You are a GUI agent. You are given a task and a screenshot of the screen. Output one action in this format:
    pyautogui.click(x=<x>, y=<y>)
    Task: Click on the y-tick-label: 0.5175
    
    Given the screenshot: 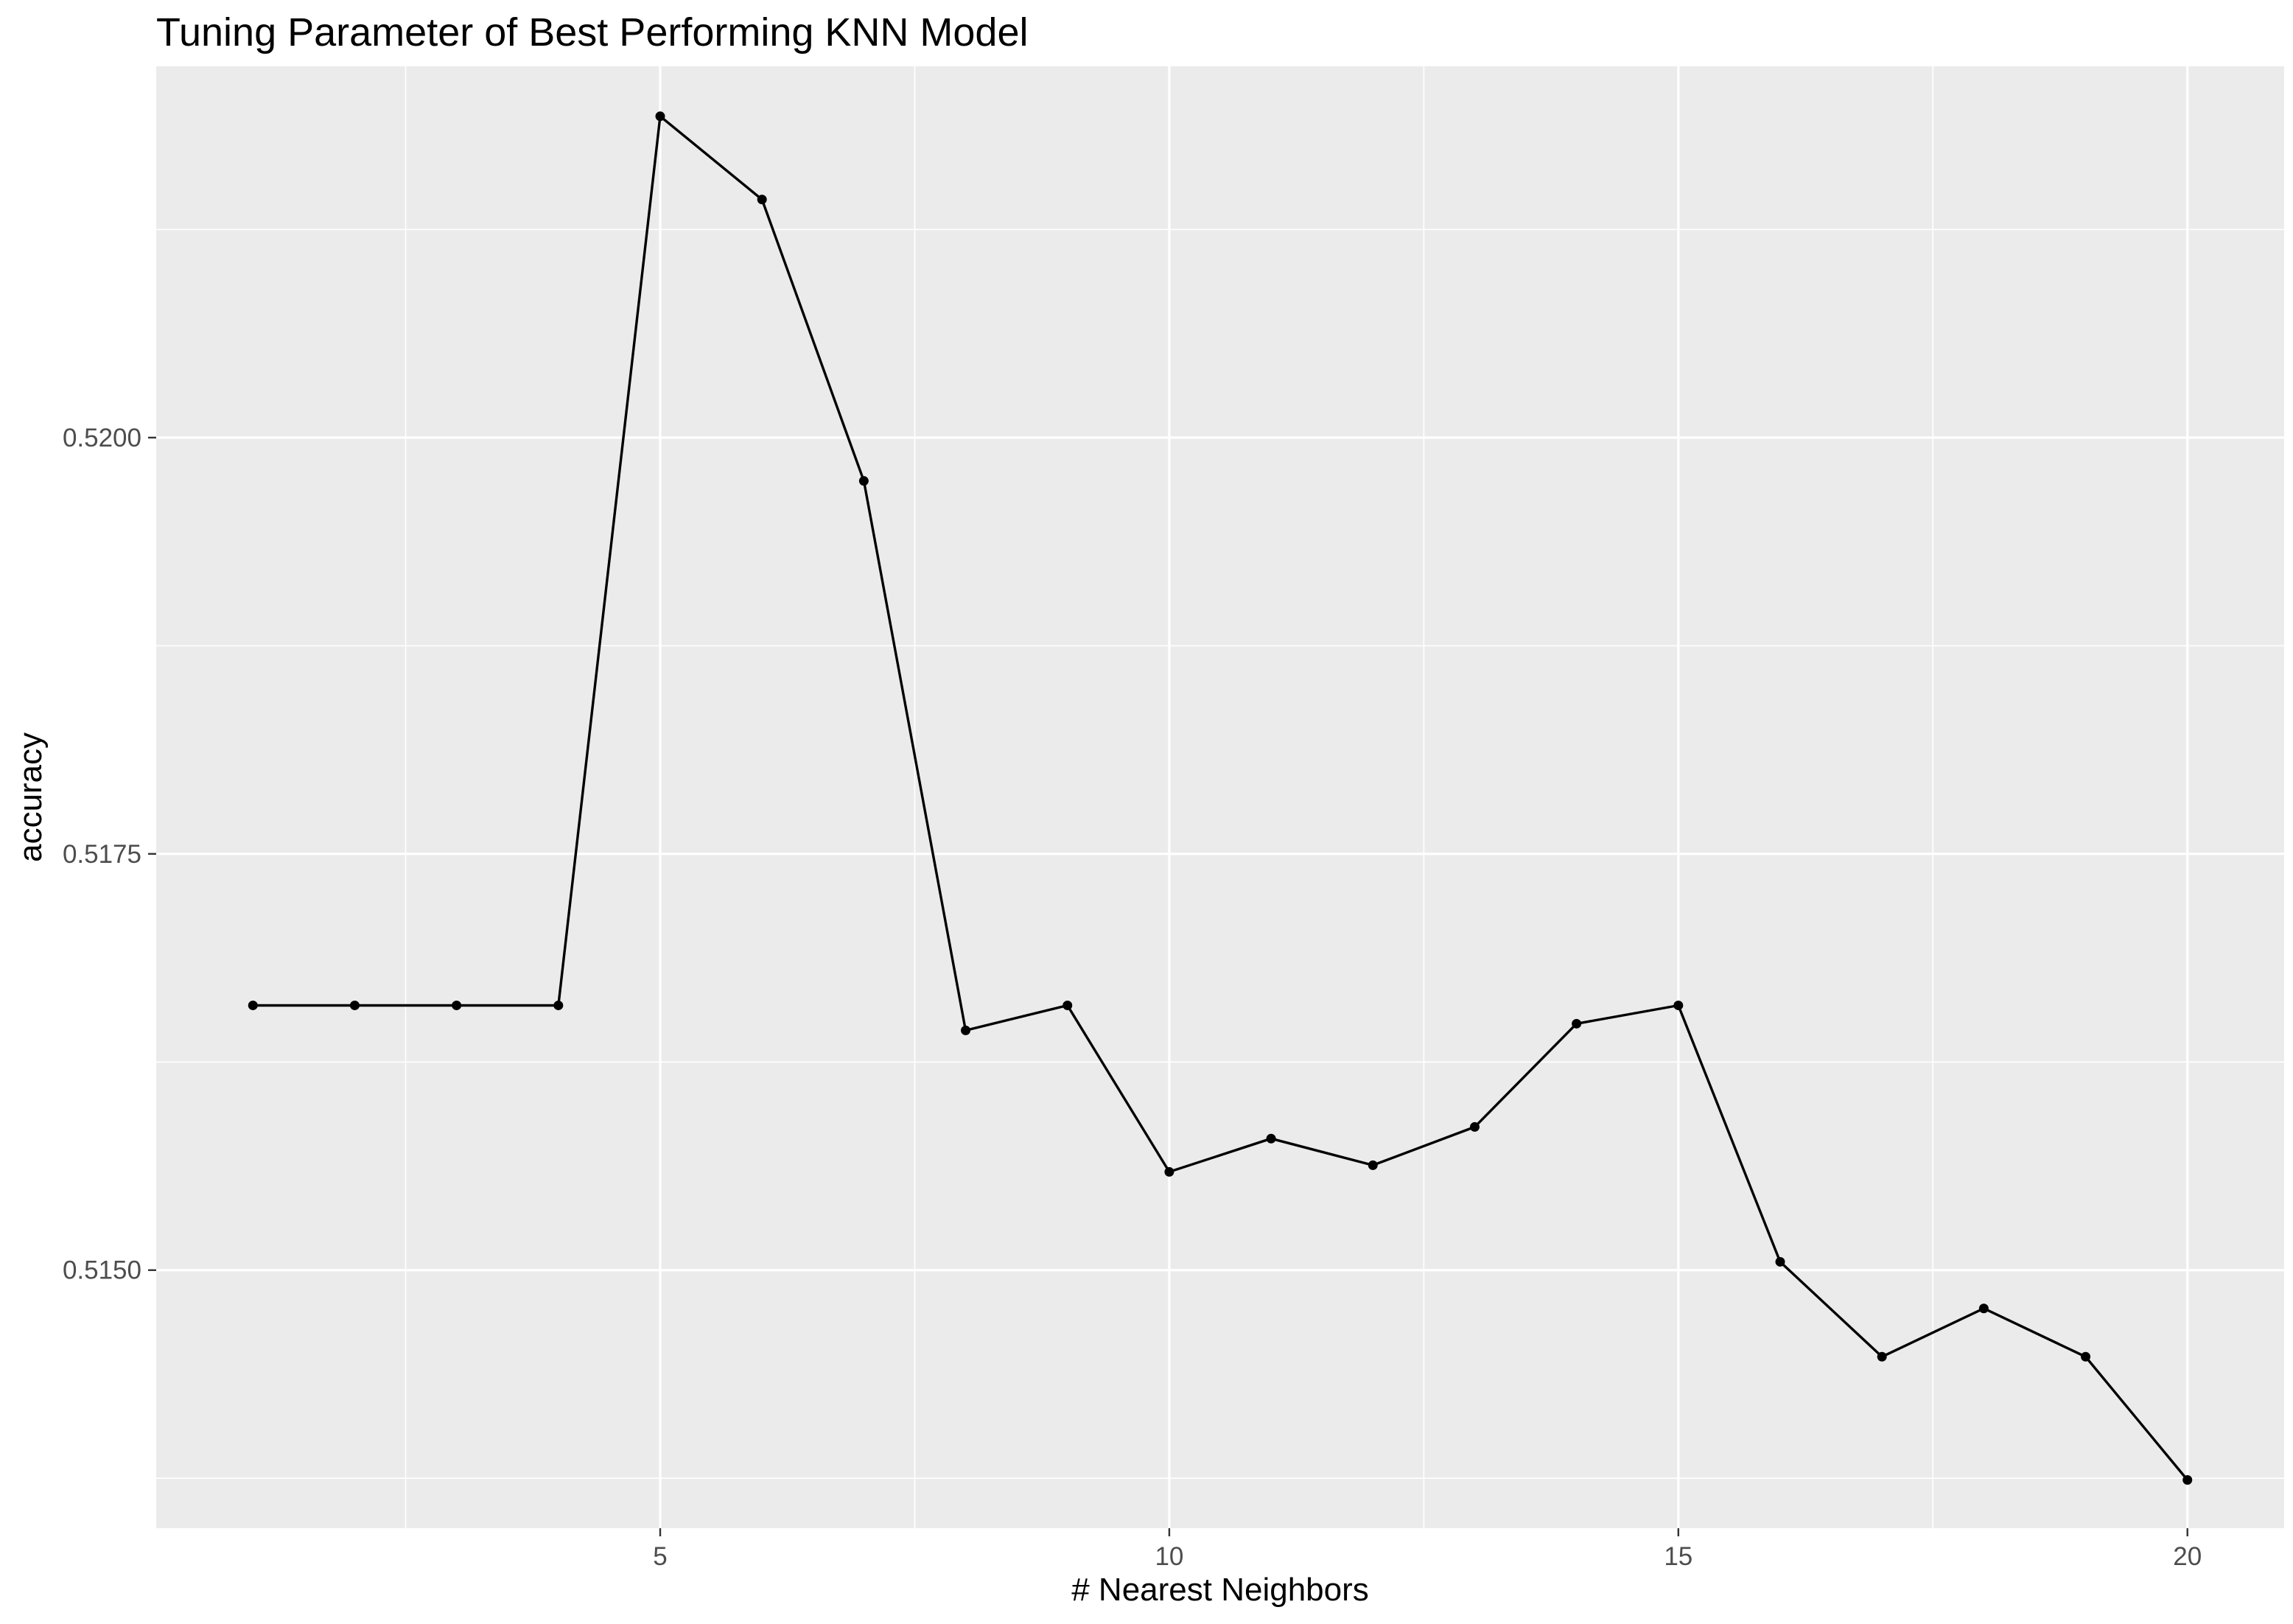 What is the action you would take?
    pyautogui.click(x=102, y=854)
    